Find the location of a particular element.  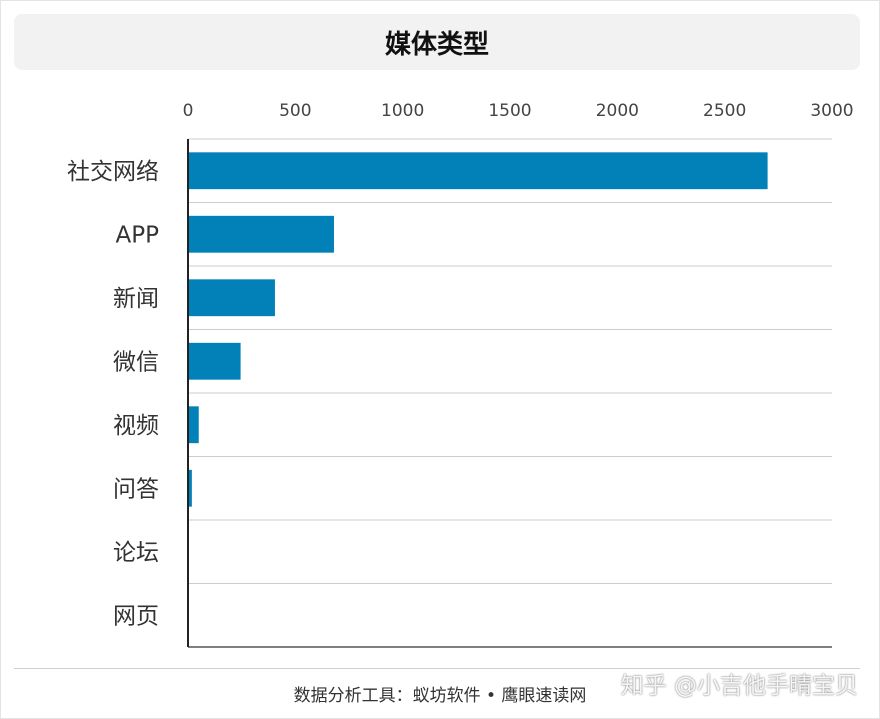

category-label: APP is located at coordinates (138, 235).